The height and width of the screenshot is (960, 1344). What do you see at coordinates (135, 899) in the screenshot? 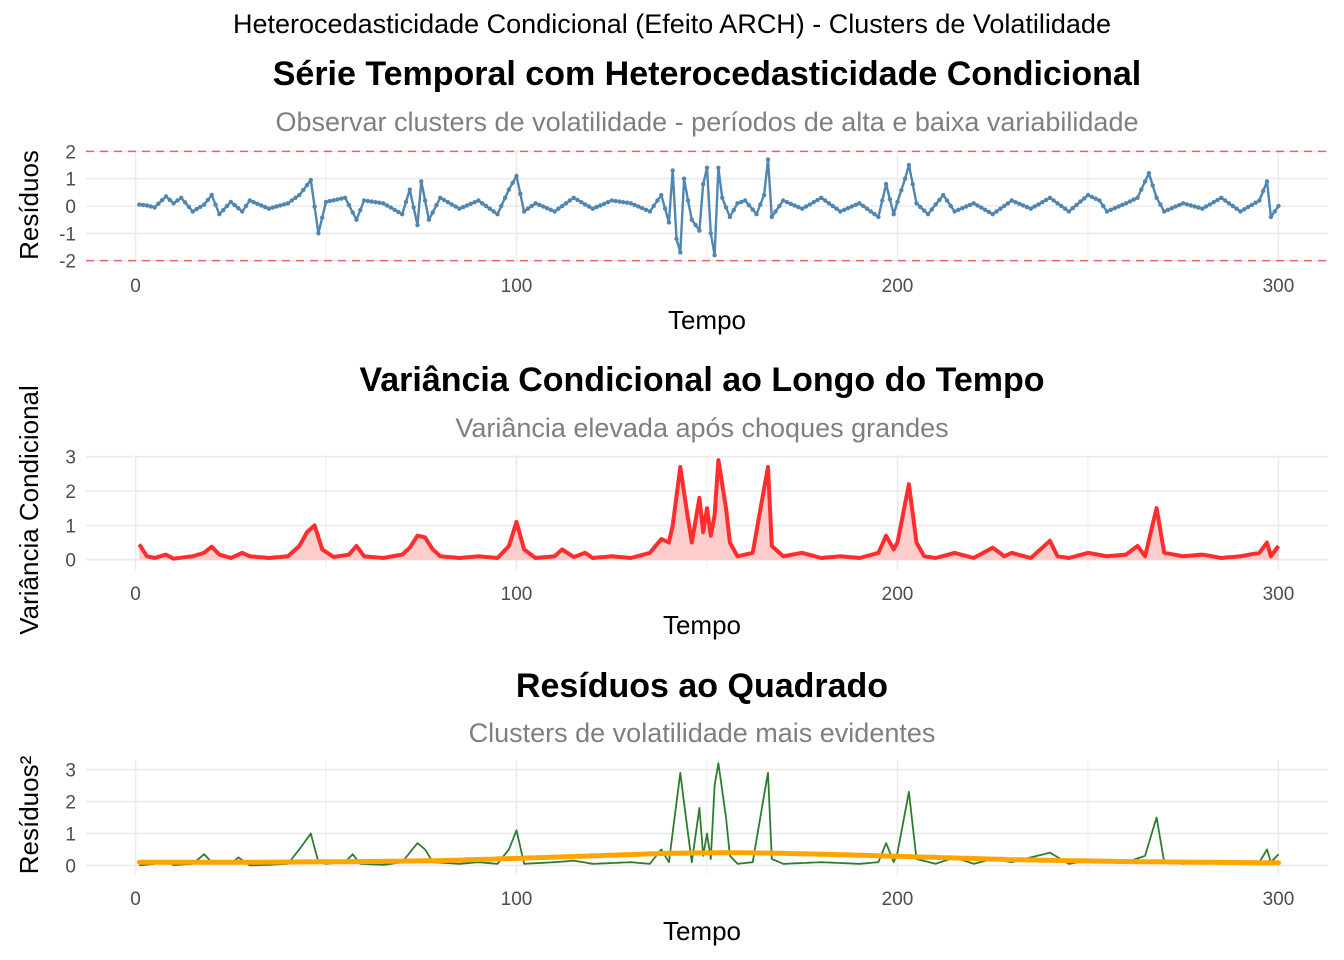
I see `x-tick-label: 0` at bounding box center [135, 899].